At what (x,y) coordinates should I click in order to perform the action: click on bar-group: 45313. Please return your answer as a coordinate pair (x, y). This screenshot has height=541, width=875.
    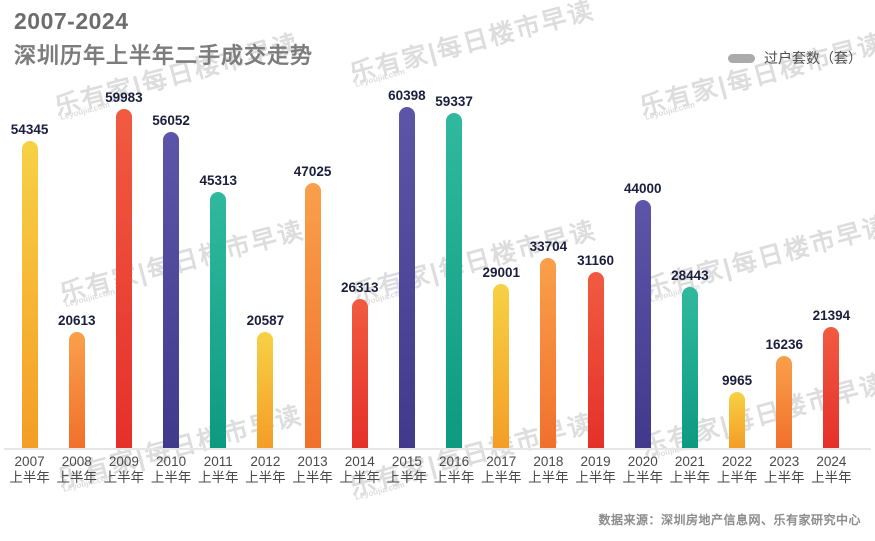
    Looking at the image, I should click on (218, 310).